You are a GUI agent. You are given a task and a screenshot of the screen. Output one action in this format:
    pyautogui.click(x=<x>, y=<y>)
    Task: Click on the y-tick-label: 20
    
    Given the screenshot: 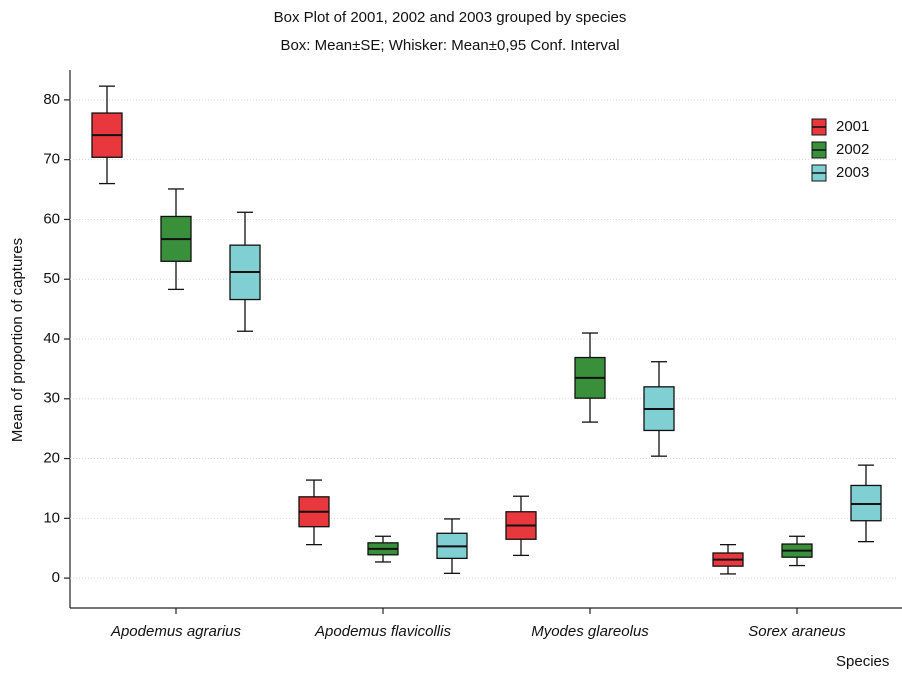 What is the action you would take?
    pyautogui.click(x=51, y=458)
    